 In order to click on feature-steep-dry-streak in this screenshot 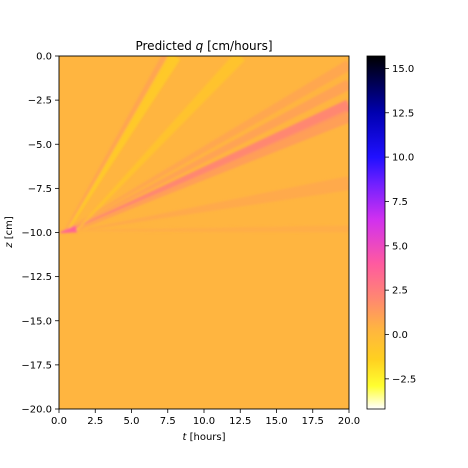, I will do `click(124, 143)`.